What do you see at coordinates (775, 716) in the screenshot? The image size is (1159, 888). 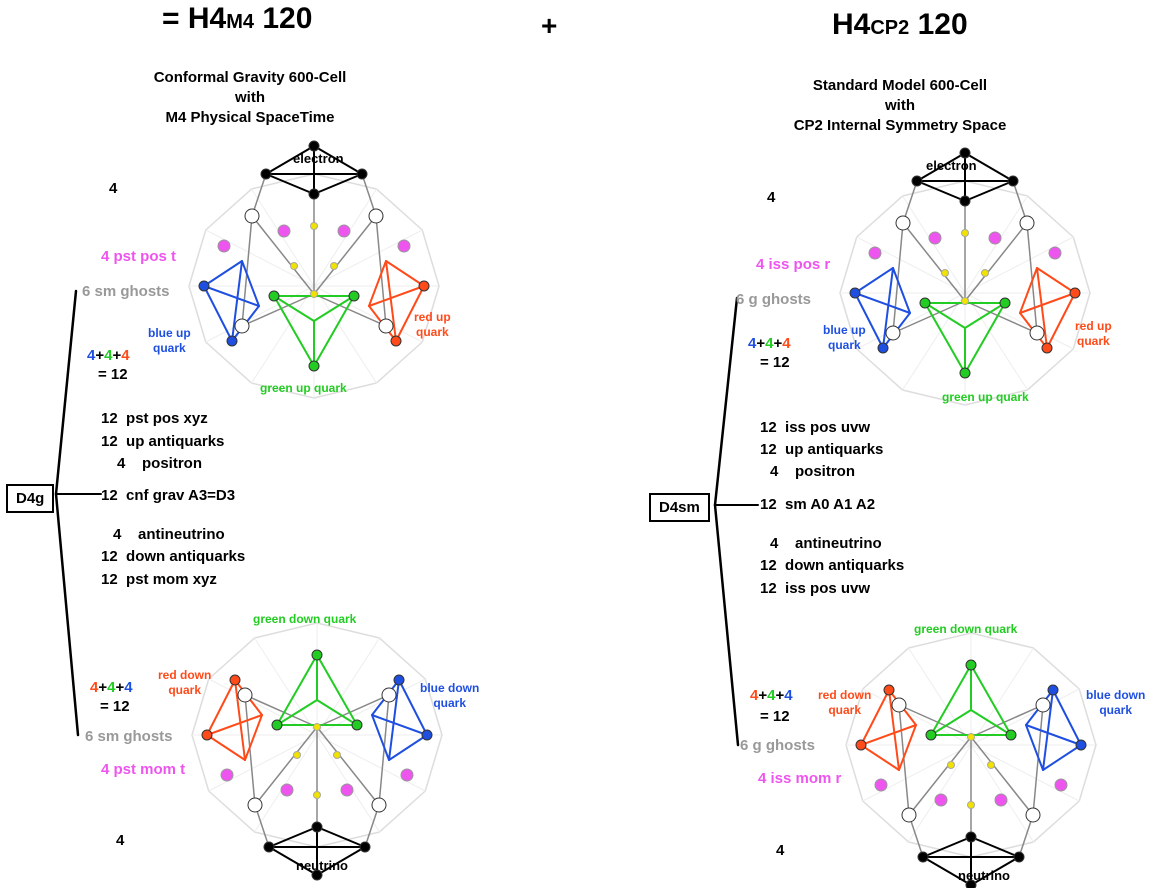 I see `right-sum-bottom-eq: = 12` at bounding box center [775, 716].